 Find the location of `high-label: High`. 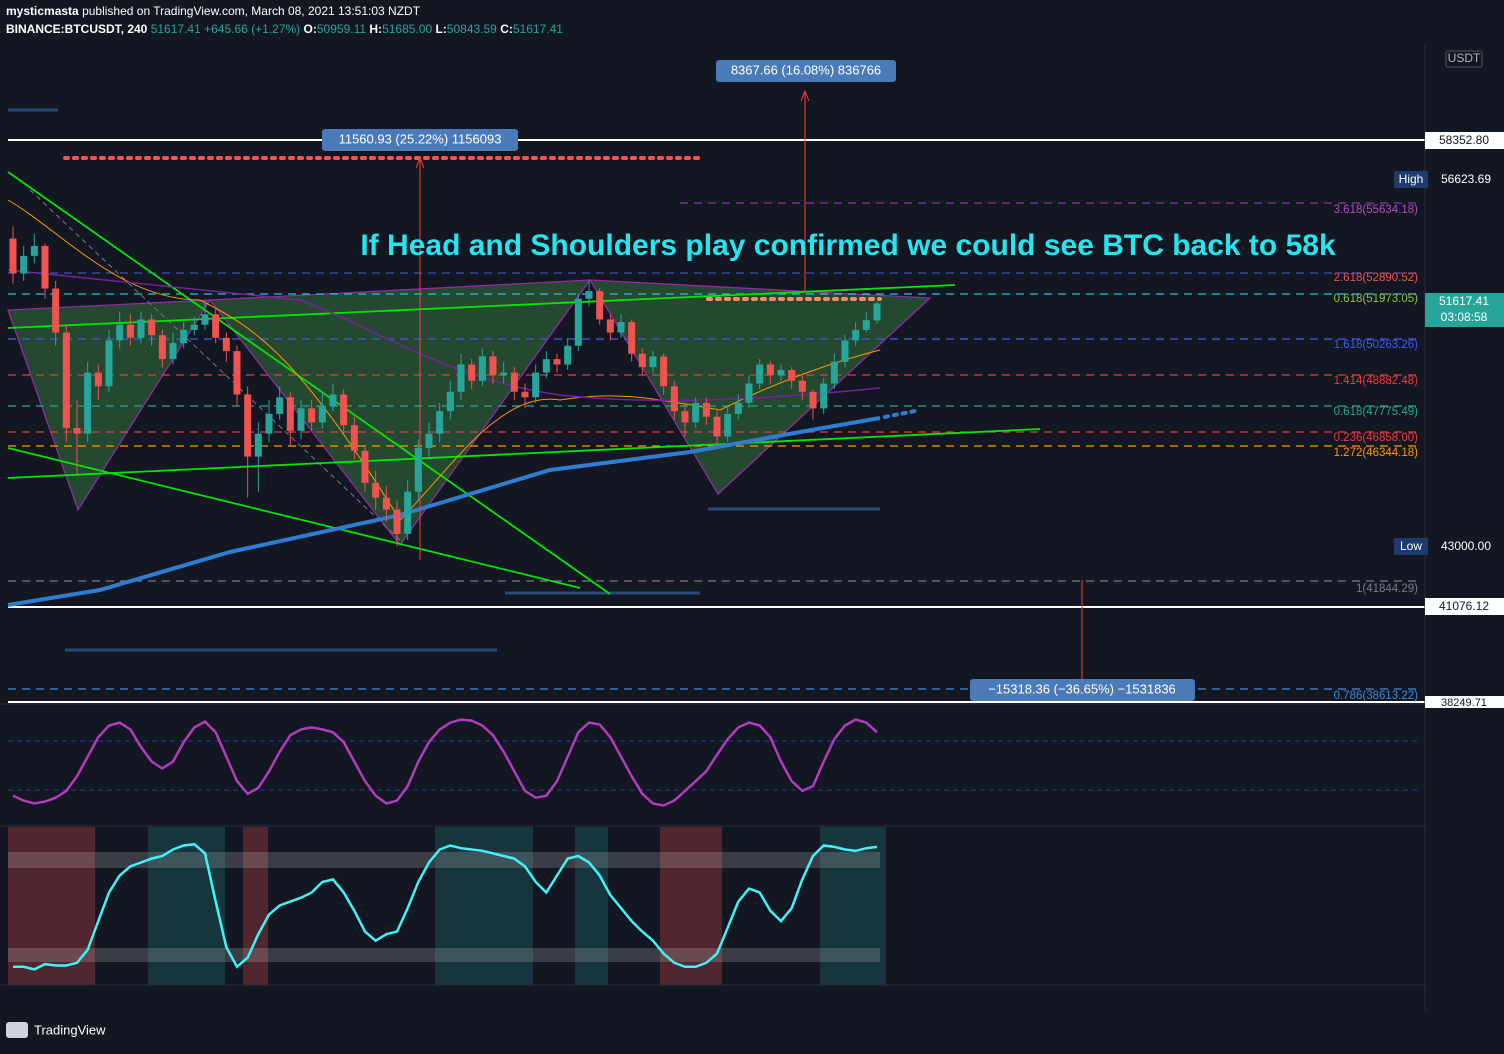

high-label: High is located at coordinates (1411, 179).